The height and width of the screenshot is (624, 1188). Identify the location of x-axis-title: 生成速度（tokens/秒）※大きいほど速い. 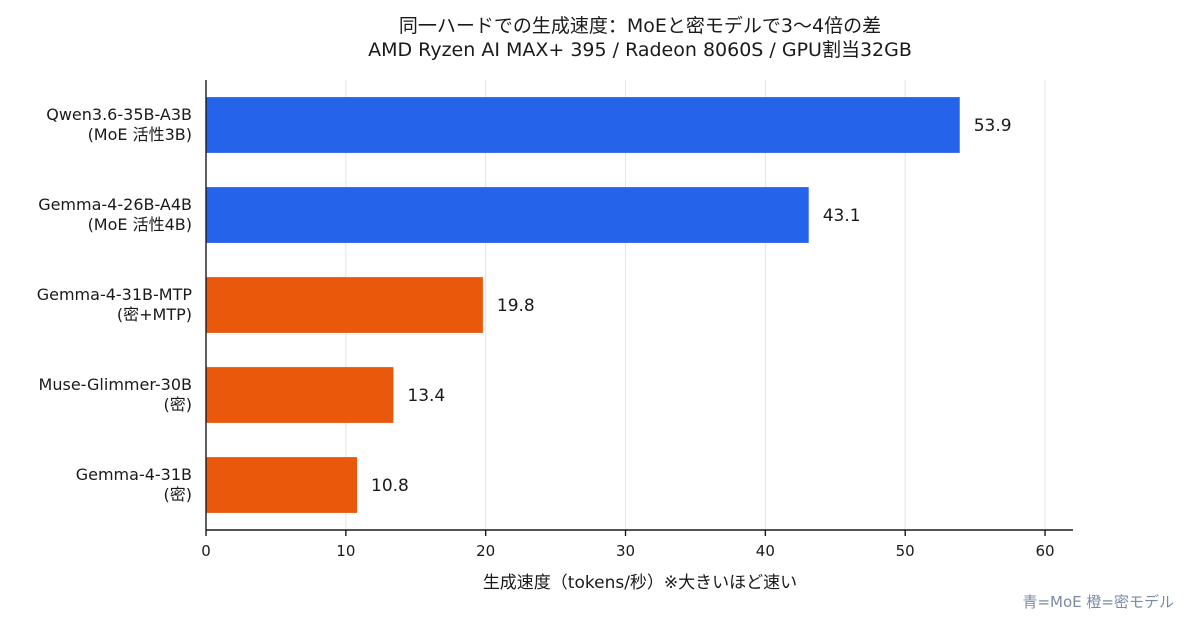
(640, 583).